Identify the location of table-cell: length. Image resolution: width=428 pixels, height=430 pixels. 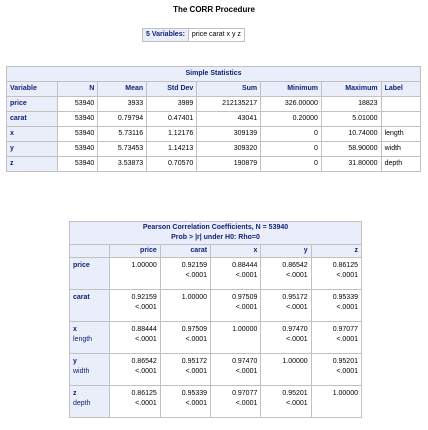
(400, 134).